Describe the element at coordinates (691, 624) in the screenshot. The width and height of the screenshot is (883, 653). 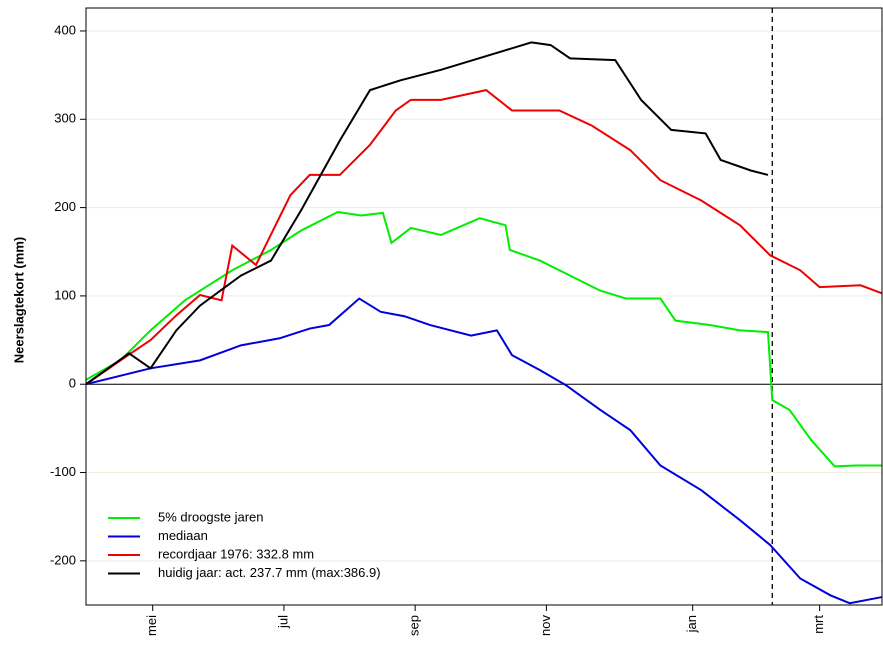
I see `x-tick-label: jan` at that location.